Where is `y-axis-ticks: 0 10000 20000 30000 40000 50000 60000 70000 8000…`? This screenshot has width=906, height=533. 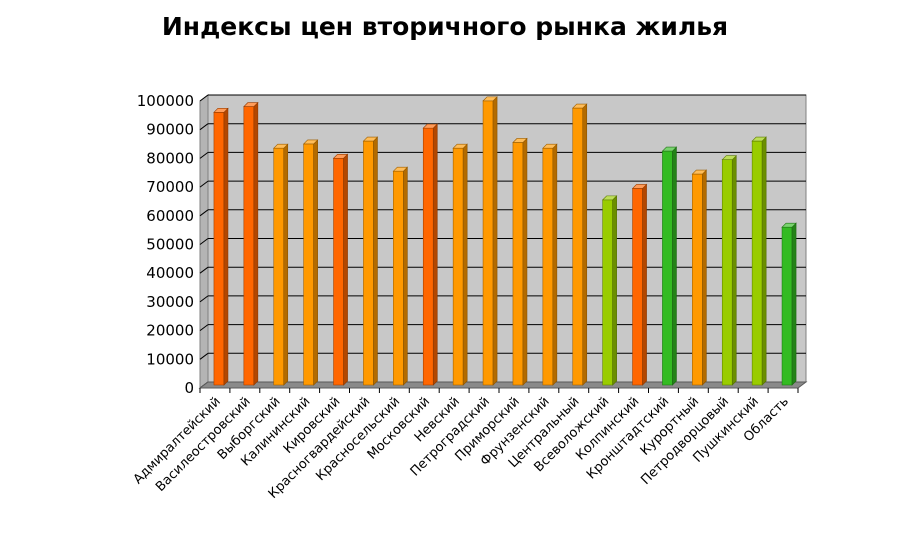
y-axis-ticks: 0 10000 20000 30000 40000 50000 60000 70000 8000… is located at coordinates (165, 244).